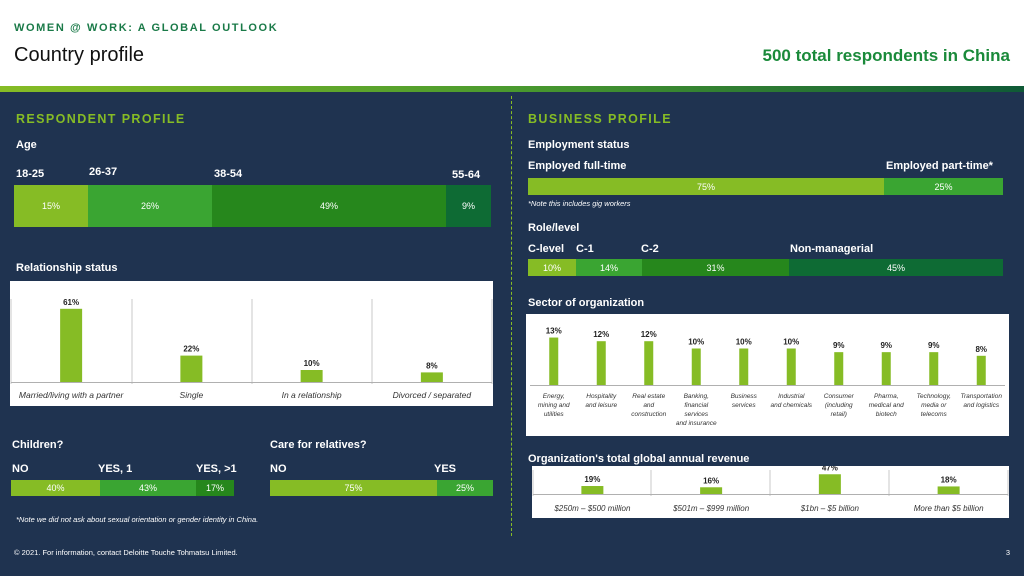 The image size is (1024, 576). What do you see at coordinates (278, 469) in the screenshot?
I see `care-label-no: NO` at bounding box center [278, 469].